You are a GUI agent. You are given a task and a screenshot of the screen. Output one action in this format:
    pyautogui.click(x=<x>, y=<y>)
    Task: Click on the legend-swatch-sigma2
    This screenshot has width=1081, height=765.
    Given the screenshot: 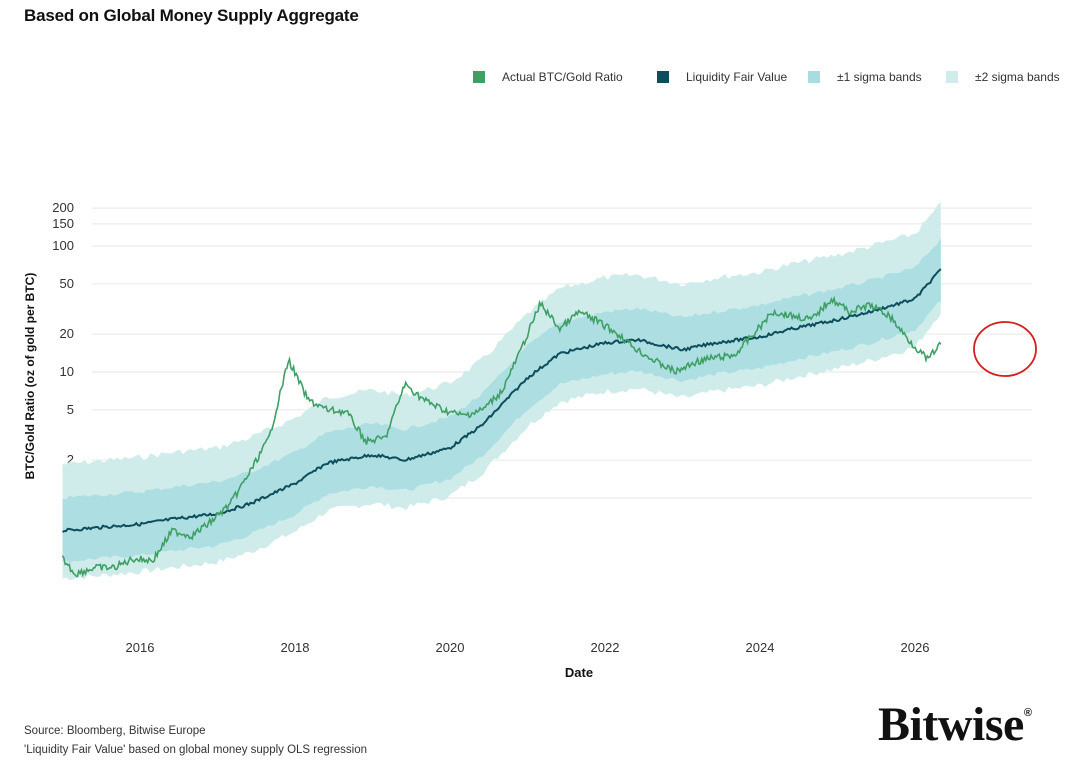 What is the action you would take?
    pyautogui.click(x=952, y=77)
    